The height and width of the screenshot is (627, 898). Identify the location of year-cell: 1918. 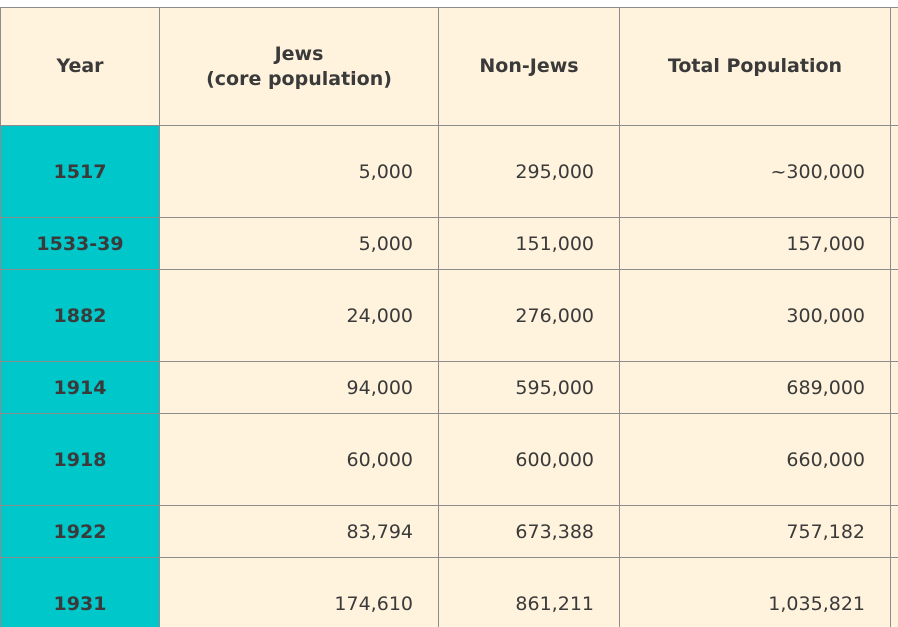
(80, 459).